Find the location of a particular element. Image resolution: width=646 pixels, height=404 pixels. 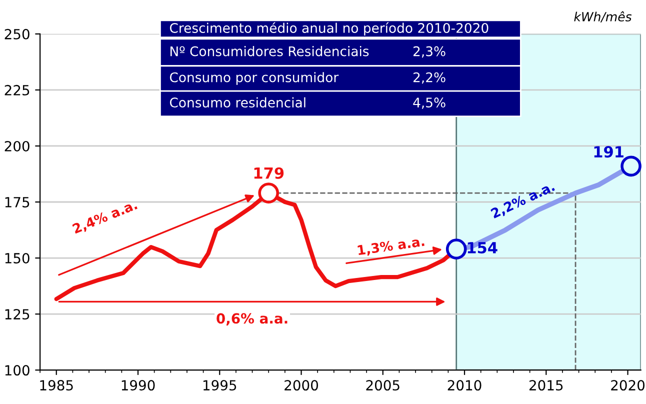

annotation: Crescimento médio anual no período 2010-2020 is located at coordinates (329, 29).